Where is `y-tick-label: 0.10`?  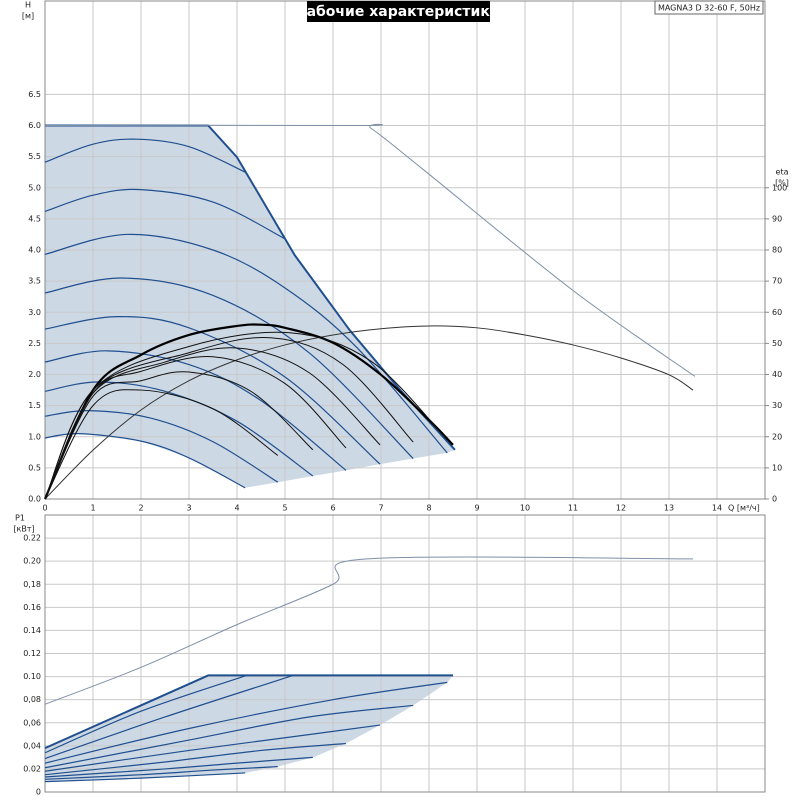
y-tick-label: 0.10 is located at coordinates (32, 676).